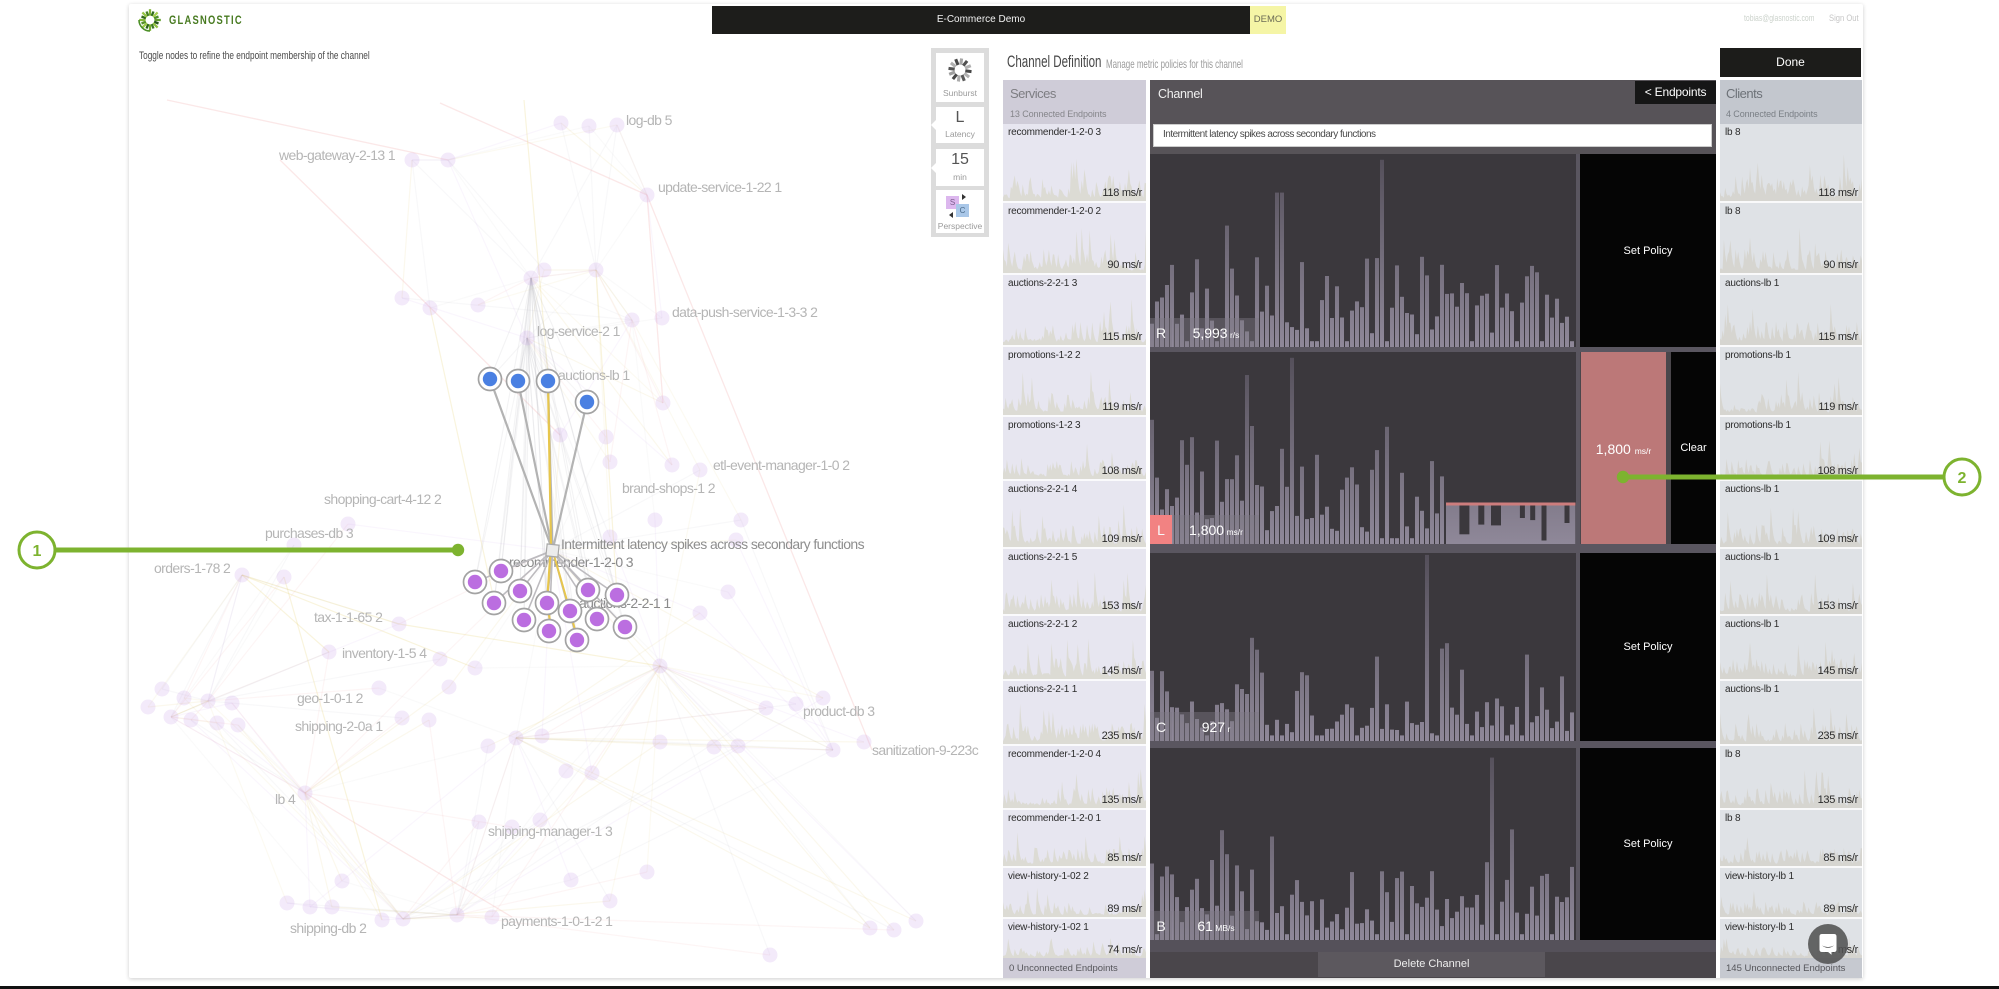 The height and width of the screenshot is (989, 1999). What do you see at coordinates (579, 331) in the screenshot?
I see `svg-text: log-service-2 1` at bounding box center [579, 331].